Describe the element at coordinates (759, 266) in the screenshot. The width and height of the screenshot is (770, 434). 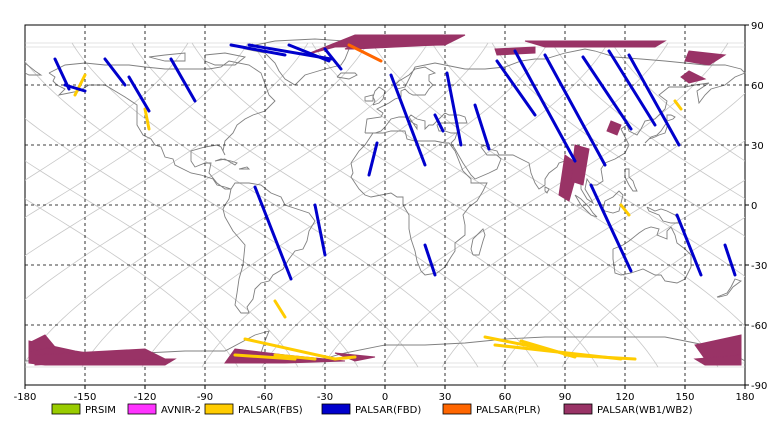
I see `lat-tick-label: -30` at that location.